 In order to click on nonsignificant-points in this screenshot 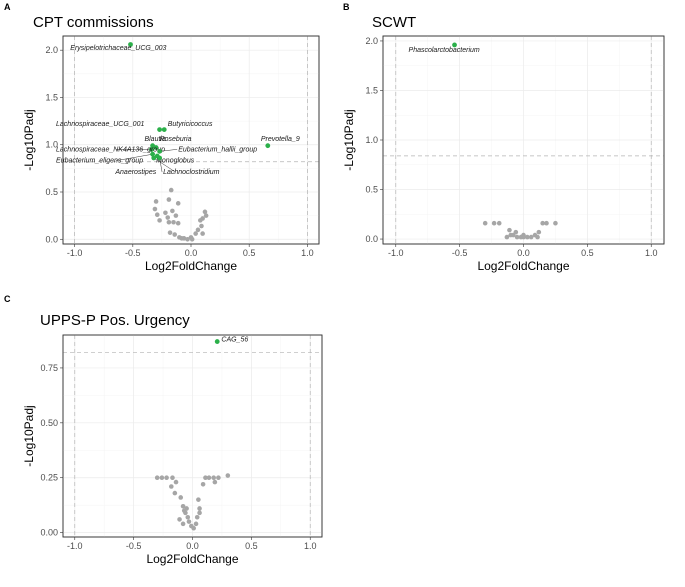, I will do `click(180, 214)`.